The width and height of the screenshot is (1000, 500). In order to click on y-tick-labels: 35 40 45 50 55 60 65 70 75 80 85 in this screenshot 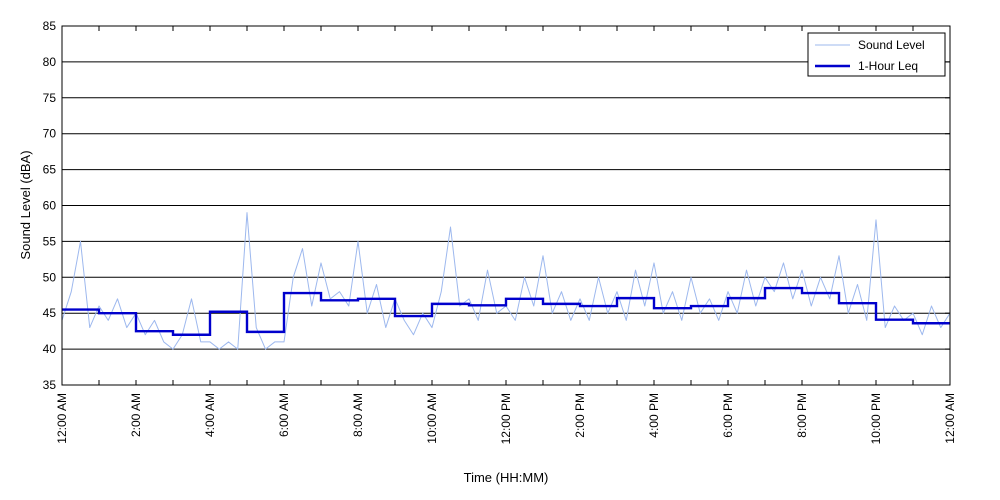, I will do `click(50, 205)`.